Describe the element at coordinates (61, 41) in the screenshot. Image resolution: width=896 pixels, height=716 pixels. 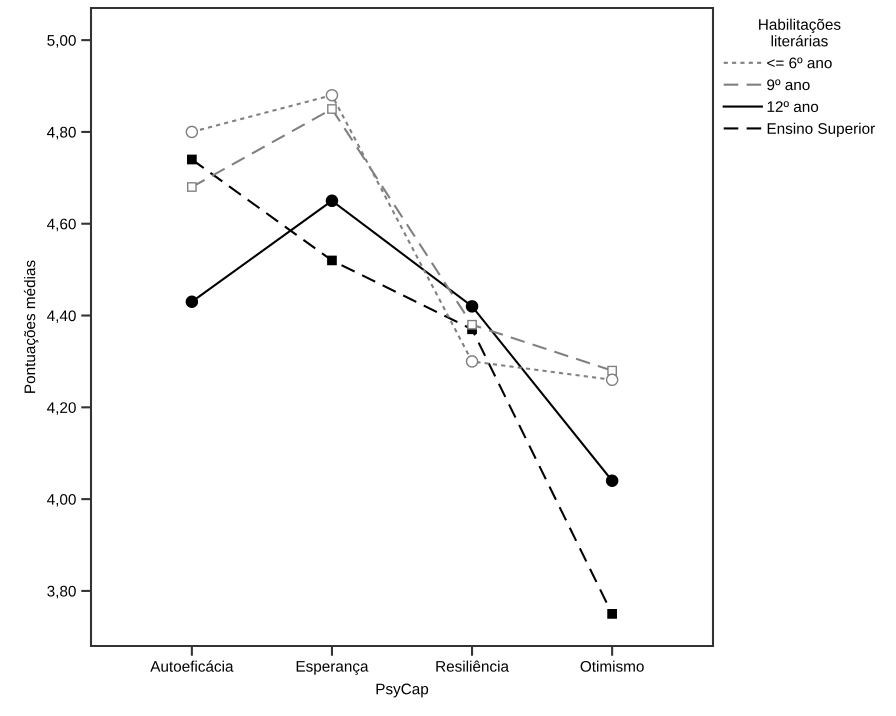
I see `y-tick-label: 5,00` at that location.